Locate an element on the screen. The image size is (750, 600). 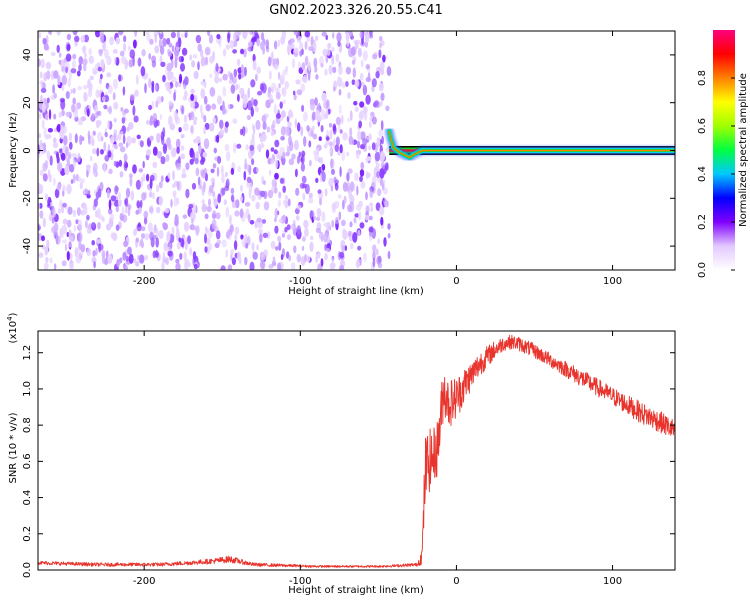
y-tick-label: 0 is located at coordinates (27, 150).